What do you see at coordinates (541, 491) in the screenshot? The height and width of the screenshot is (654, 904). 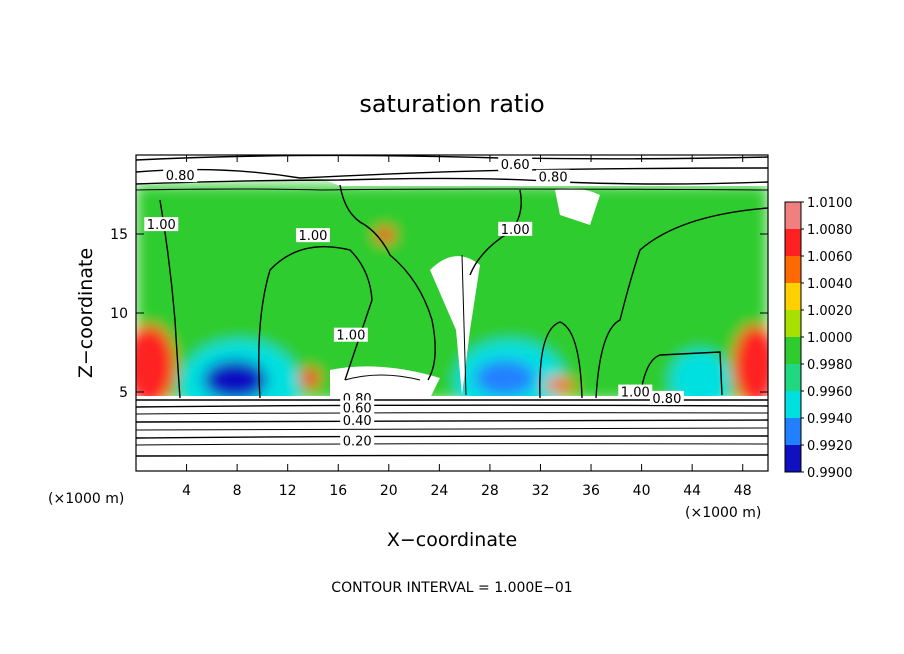 I see `x-tick-label: 32` at bounding box center [541, 491].